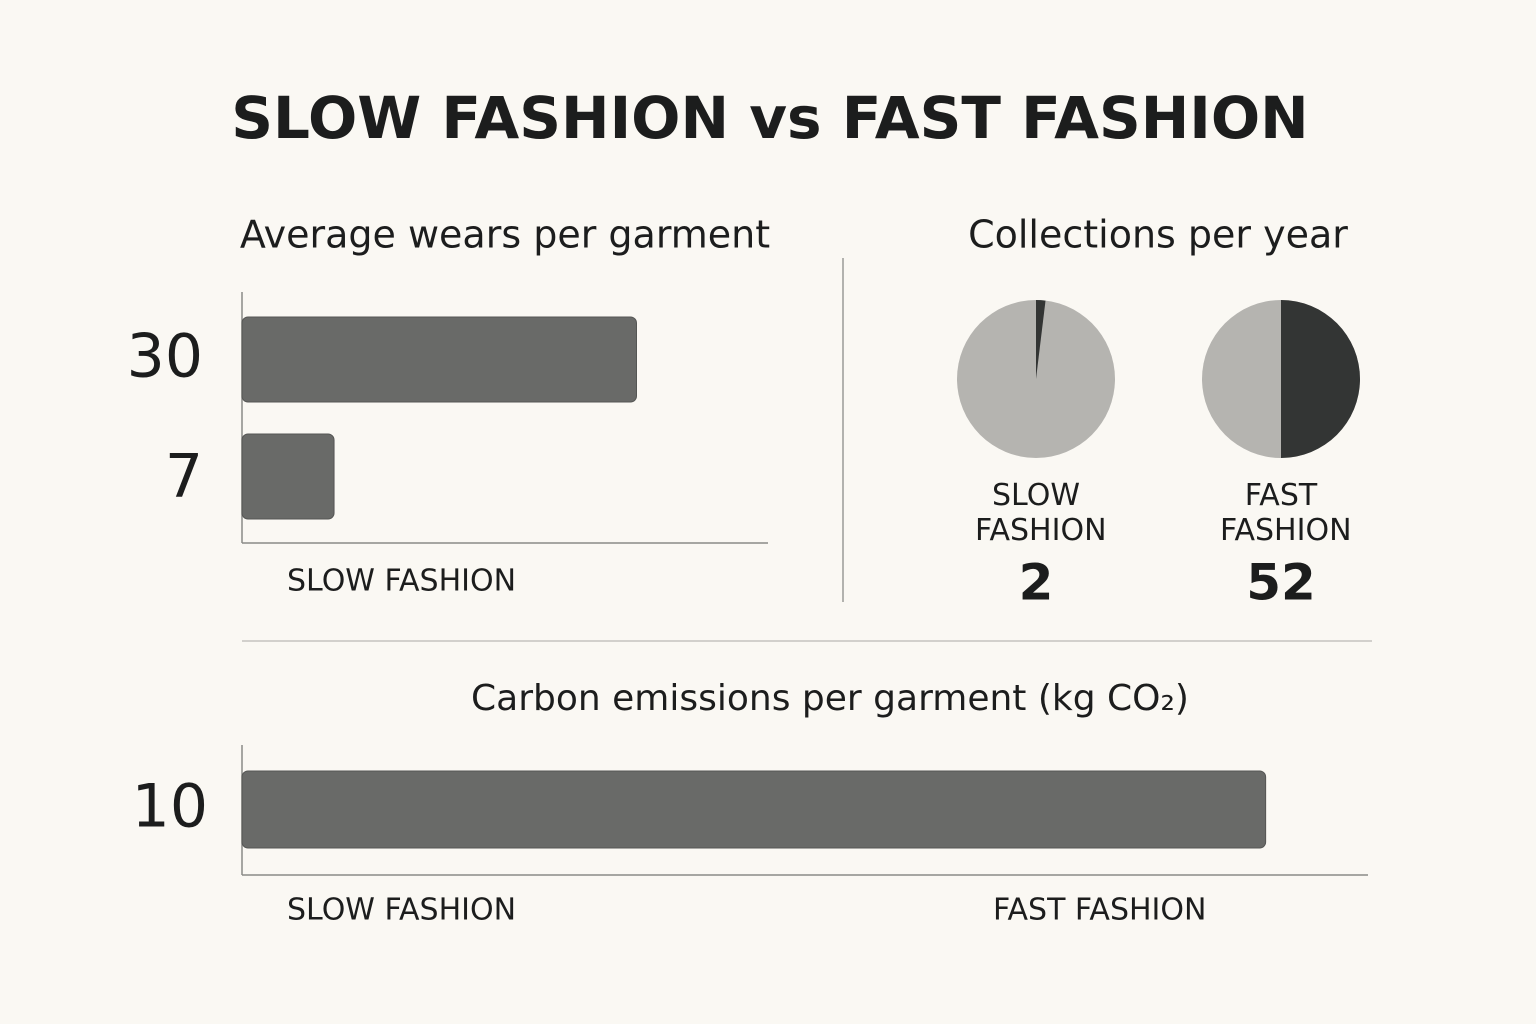 Image resolution: width=1536 pixels, height=1024 pixels. I want to click on value-label: 30, so click(165, 357).